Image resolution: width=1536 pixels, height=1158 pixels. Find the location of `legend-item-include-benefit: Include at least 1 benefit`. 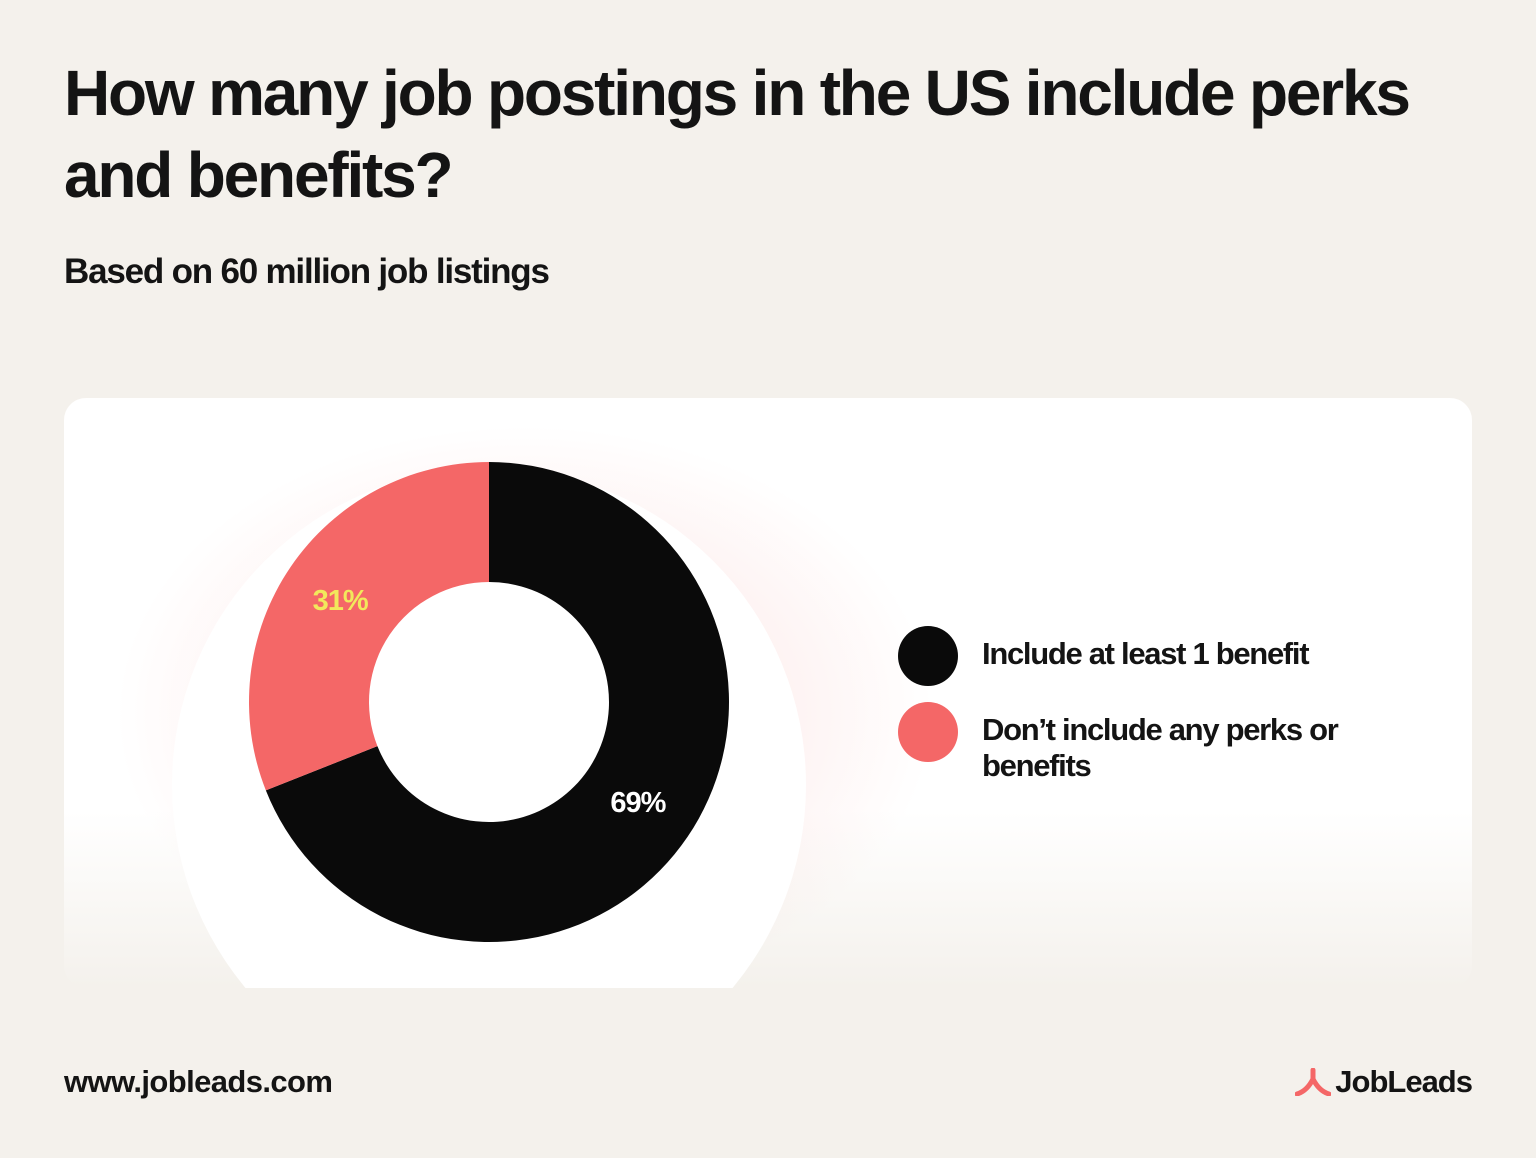

legend-item-include-benefit: Include at least 1 benefit is located at coordinates (1158, 656).